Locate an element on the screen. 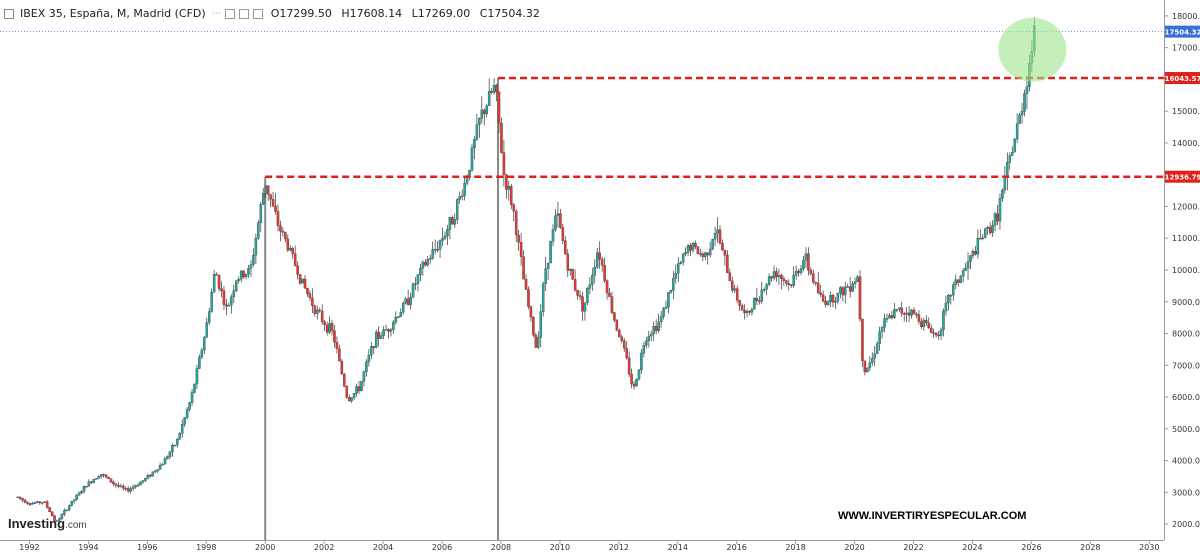 Image resolution: width=1200 pixels, height=553 pixels. x-tick-label: 2008 is located at coordinates (501, 547).